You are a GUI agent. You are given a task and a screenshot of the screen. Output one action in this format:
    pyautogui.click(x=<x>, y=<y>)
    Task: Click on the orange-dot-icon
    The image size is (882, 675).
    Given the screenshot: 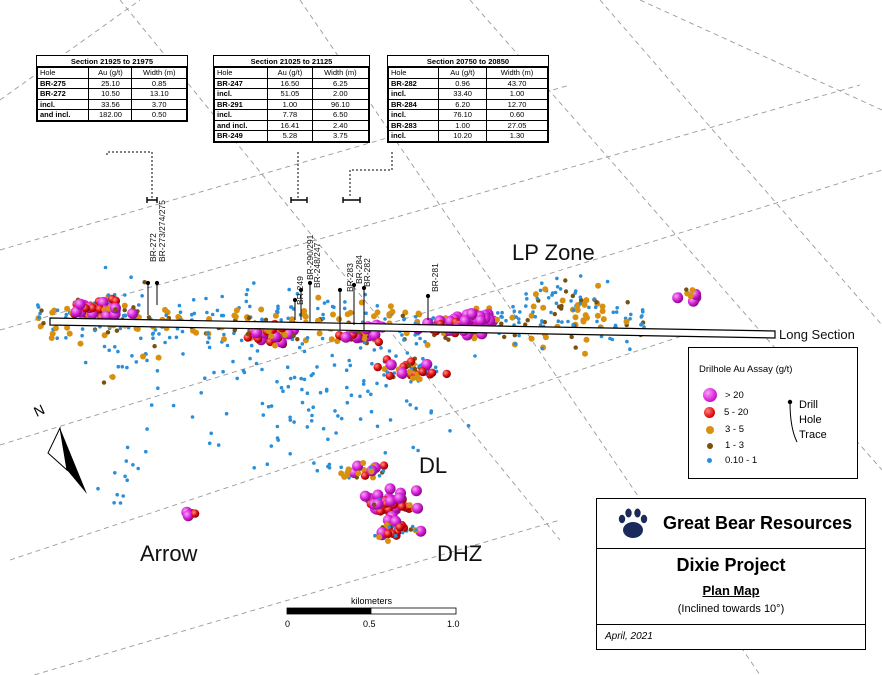 What is the action you would take?
    pyautogui.click(x=710, y=429)
    